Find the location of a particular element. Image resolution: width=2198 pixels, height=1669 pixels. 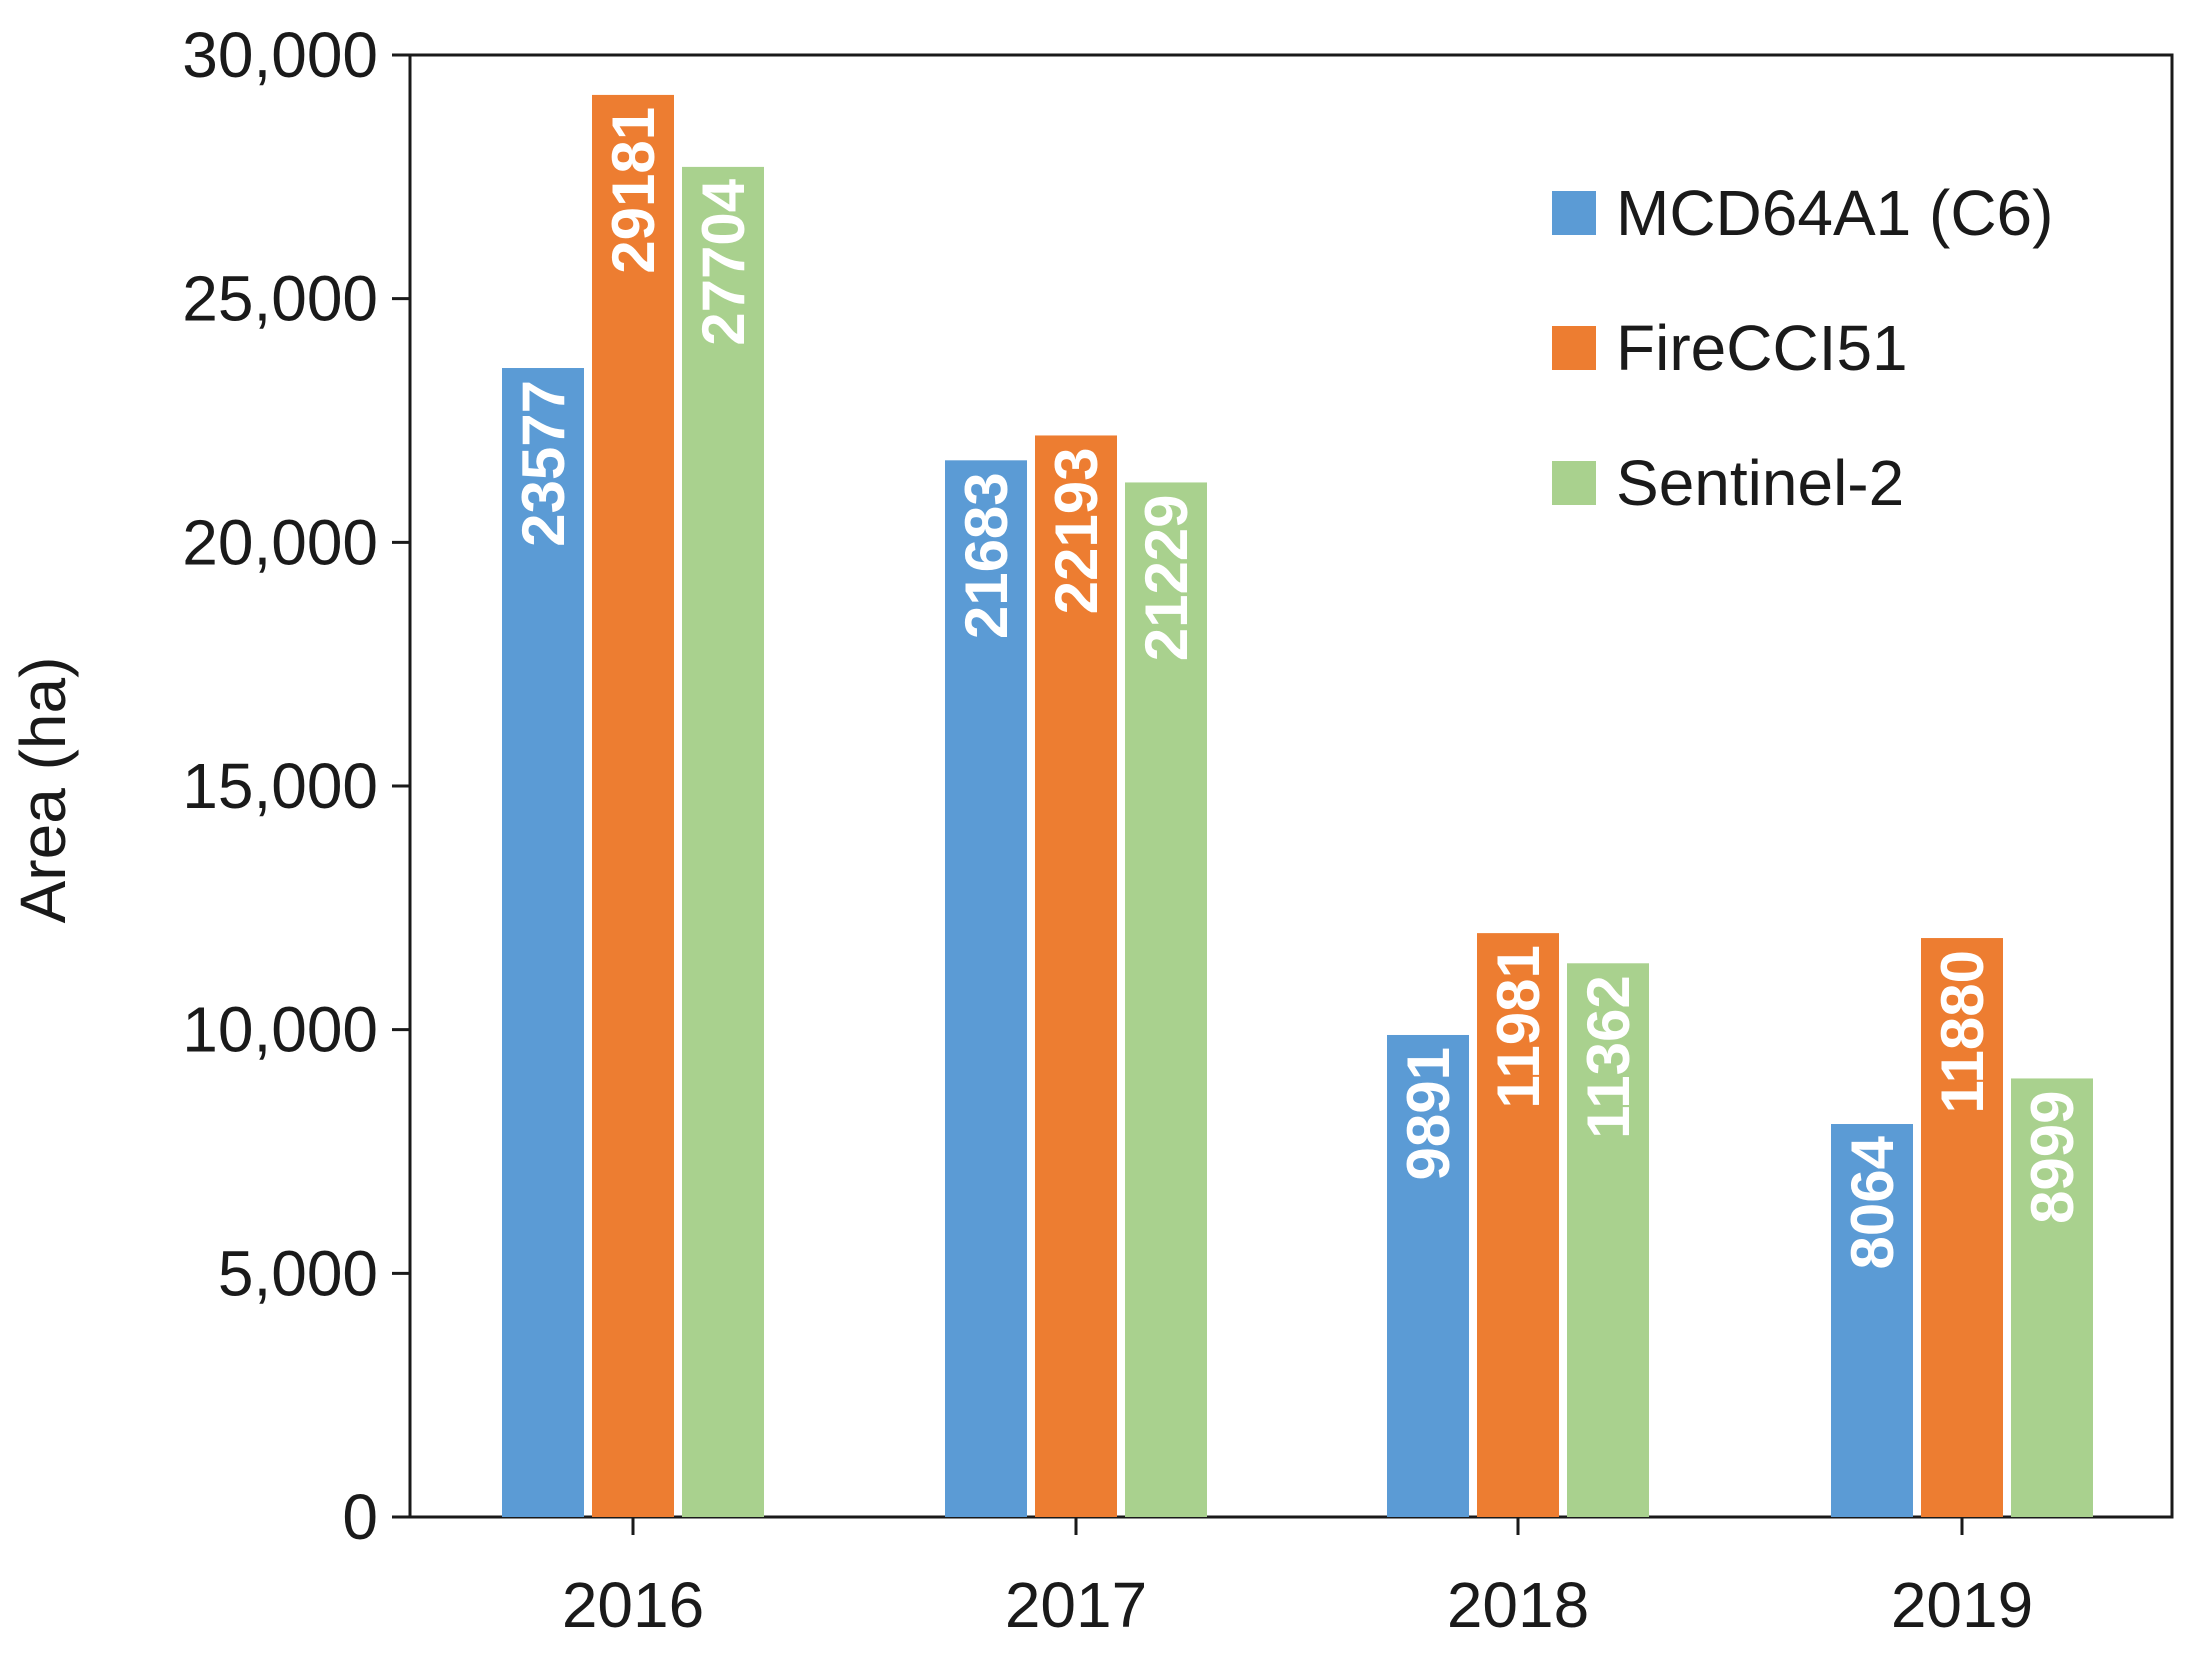

bar-2018-mcd64a1-c6 is located at coordinates (1428, 1275).